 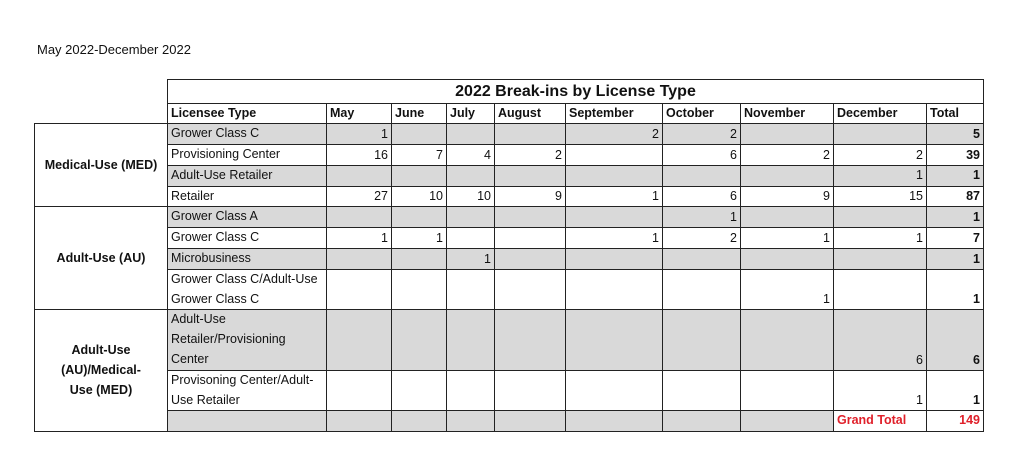 What do you see at coordinates (247, 113) in the screenshot?
I see `column-header: Licensee Type` at bounding box center [247, 113].